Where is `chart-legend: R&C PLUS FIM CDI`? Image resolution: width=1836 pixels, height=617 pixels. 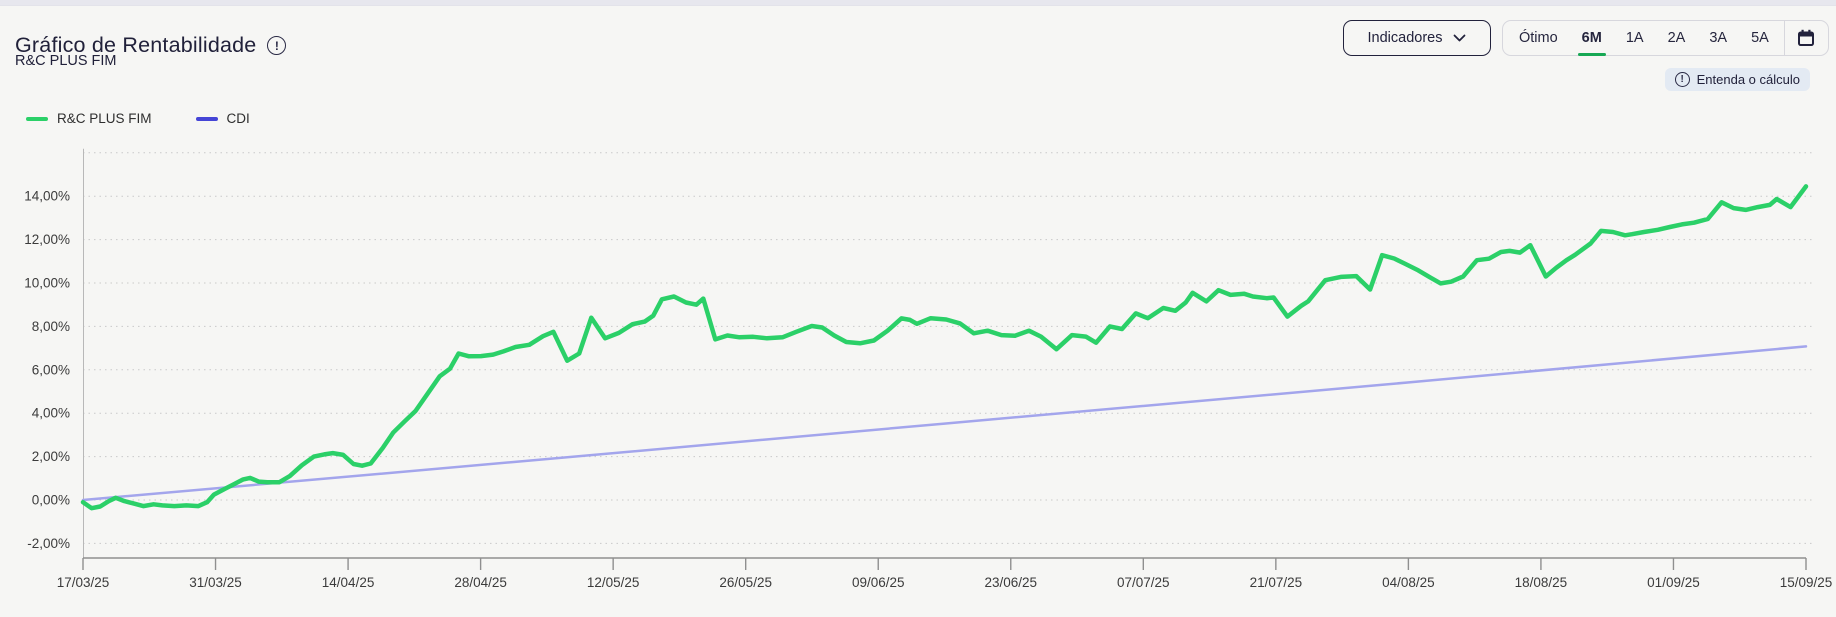
chart-legend: R&C PLUS FIM CDI is located at coordinates (138, 118).